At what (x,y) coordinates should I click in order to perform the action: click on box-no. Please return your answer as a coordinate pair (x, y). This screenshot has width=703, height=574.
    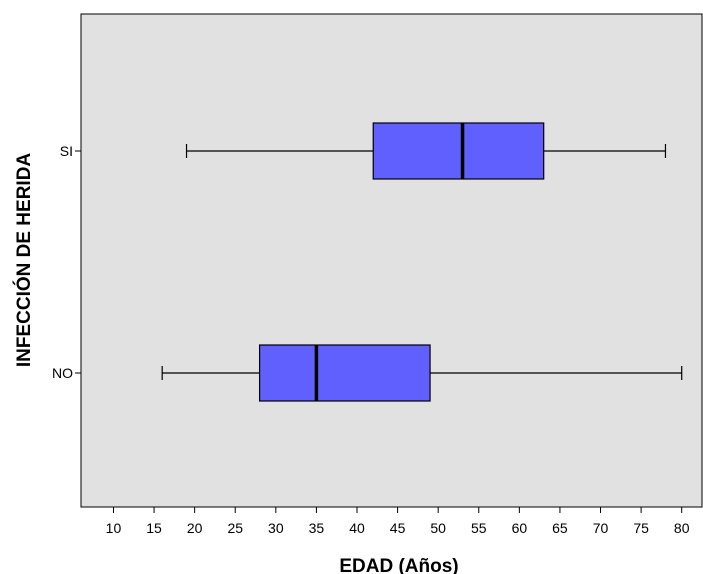
    Looking at the image, I should click on (422, 373).